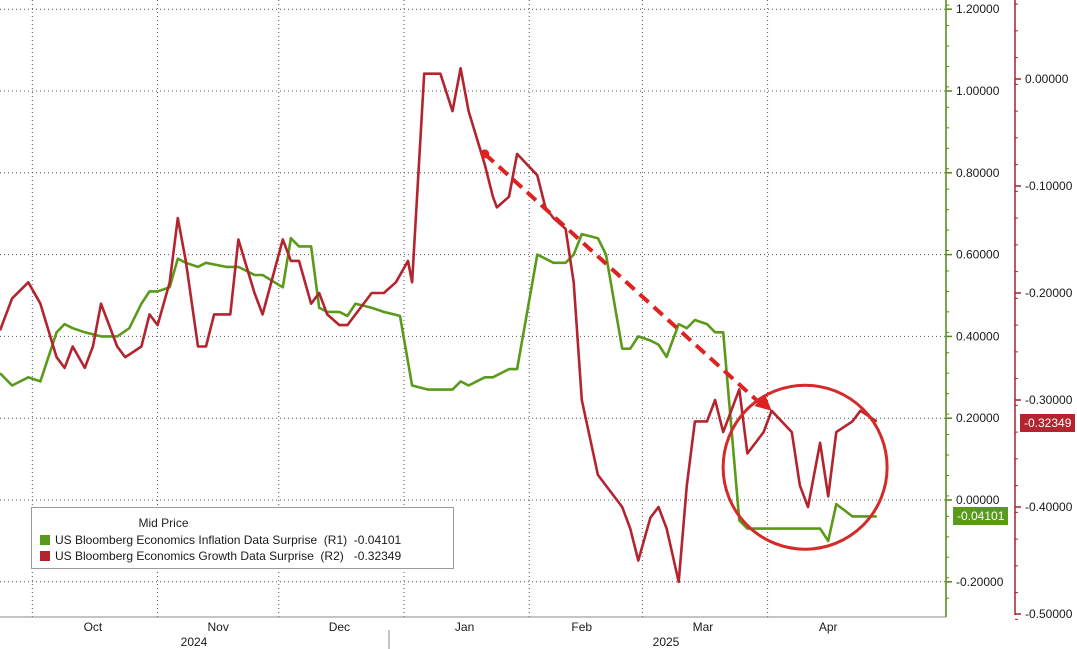 The image size is (1077, 649). I want to click on x-year-label: 2024, so click(194, 642).